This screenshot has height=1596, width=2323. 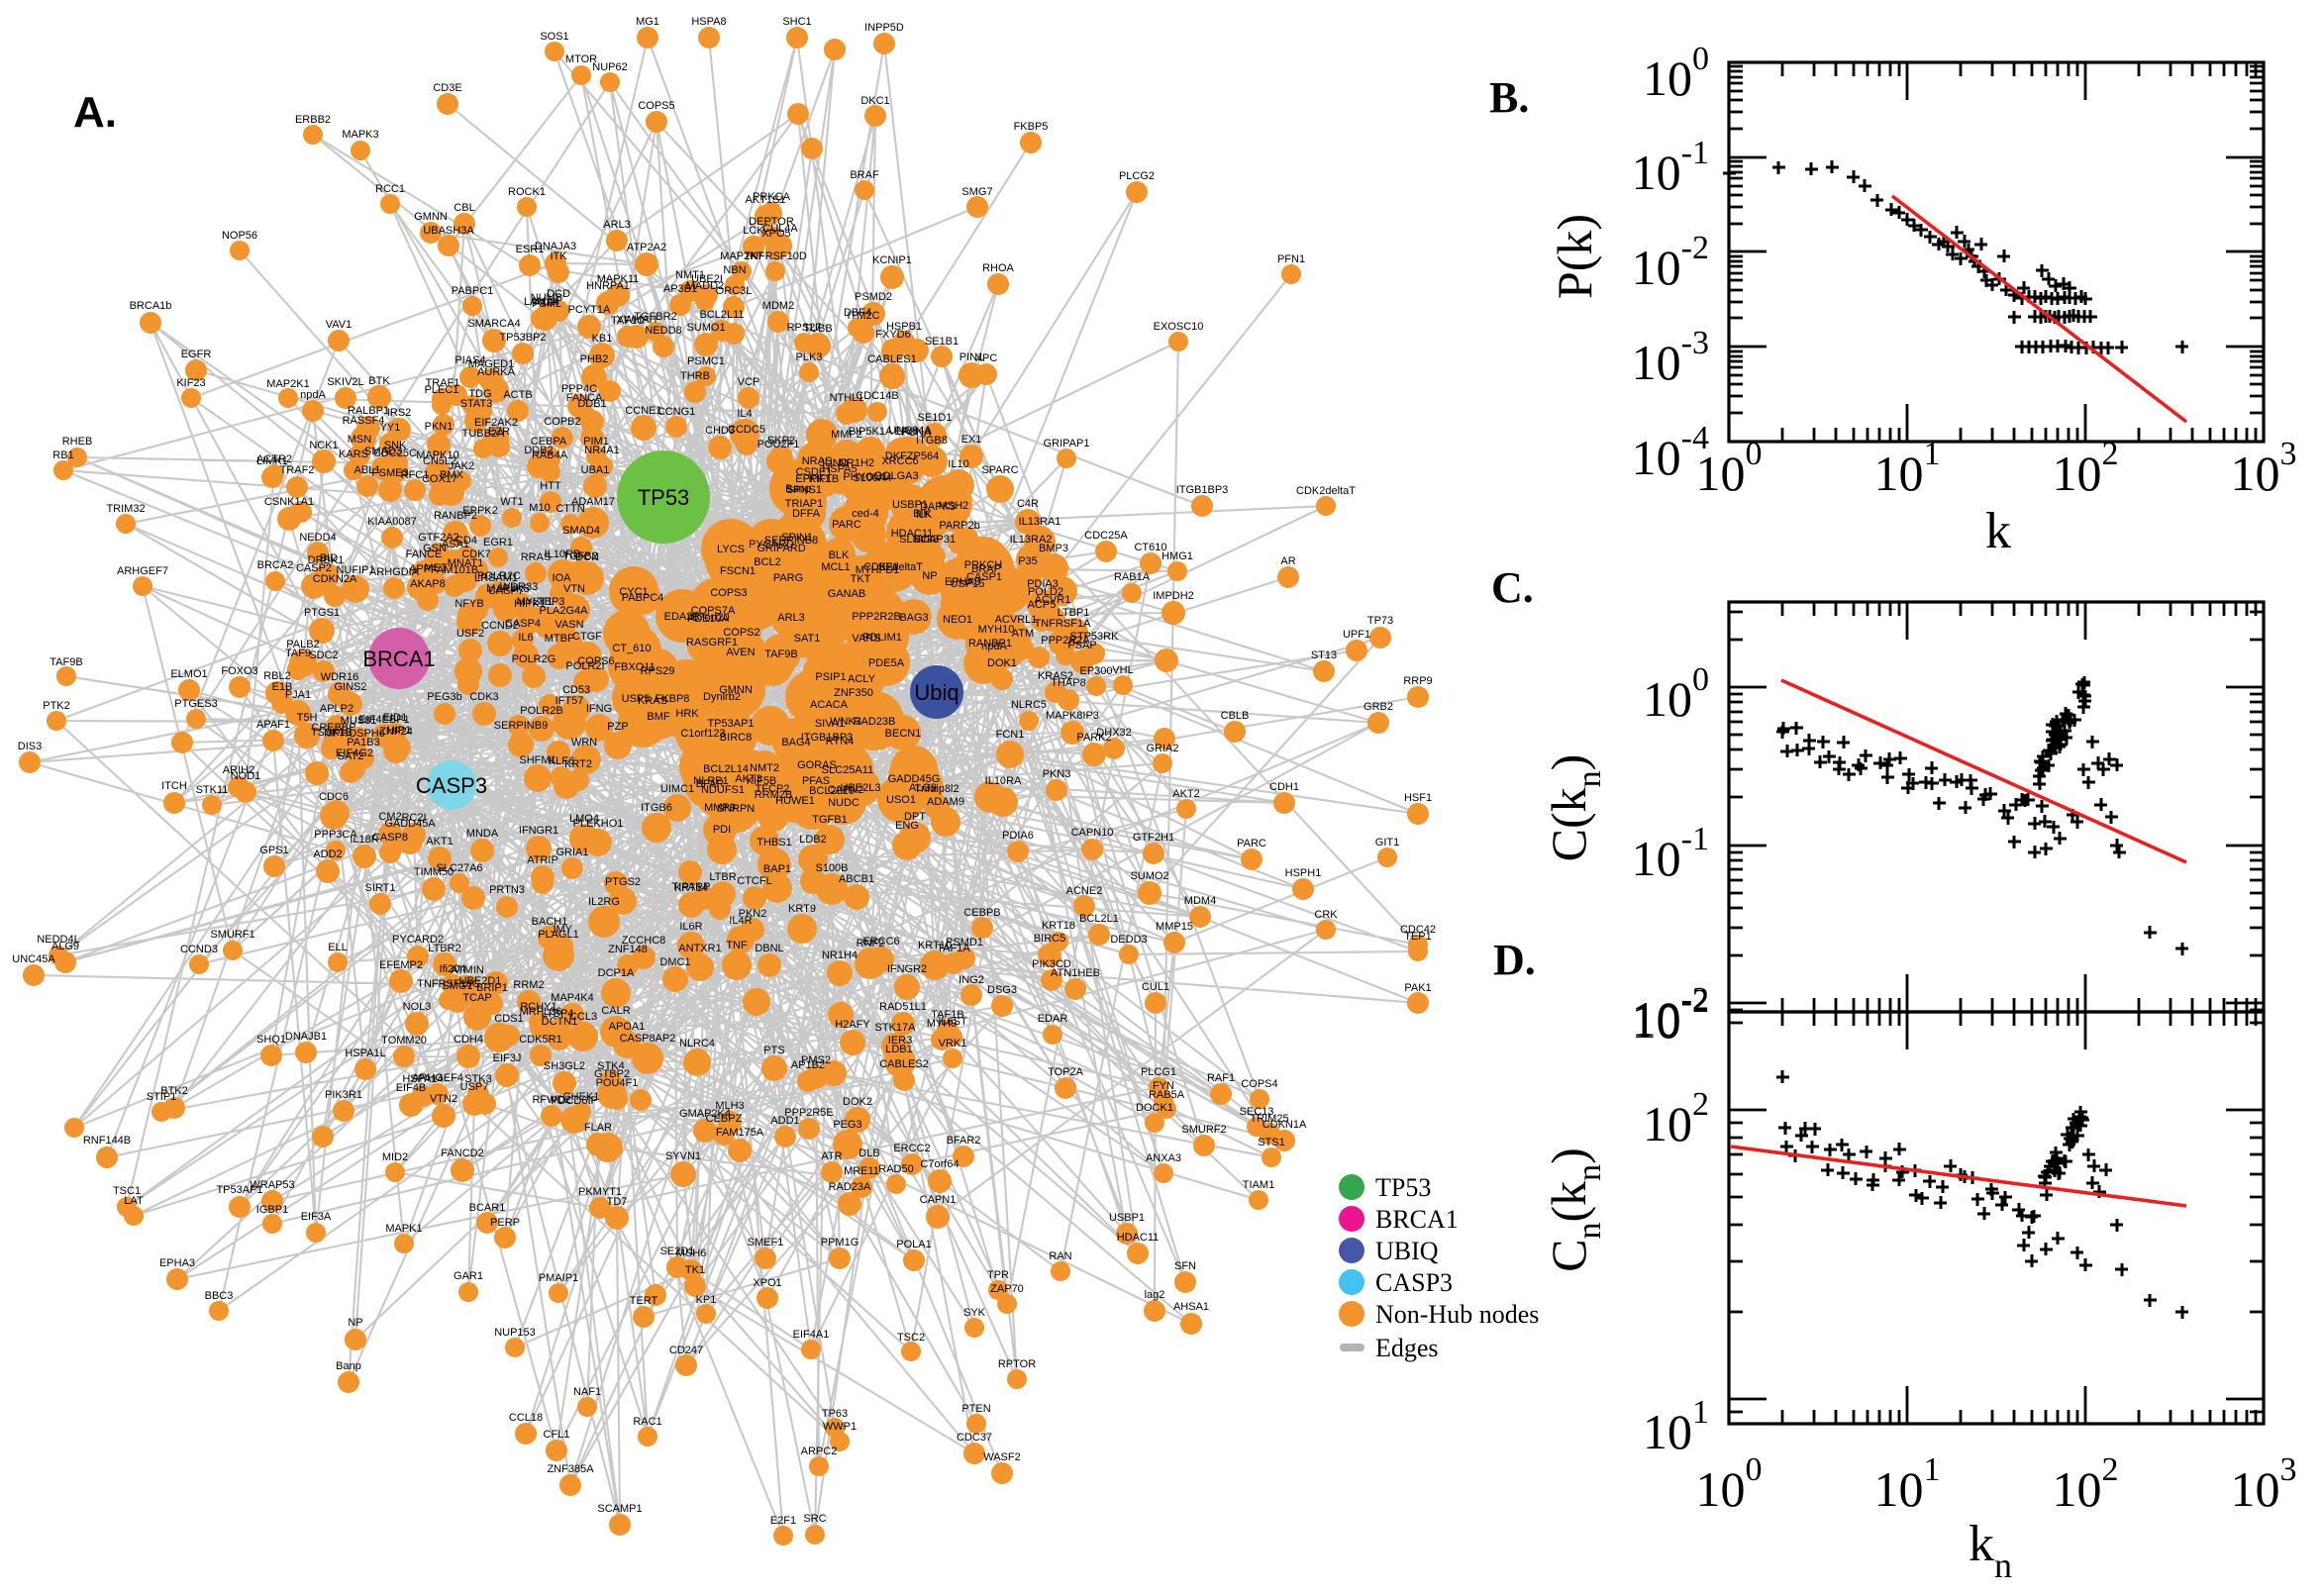 What do you see at coordinates (318, 538) in the screenshot?
I see `svg-text: NEDD4` at bounding box center [318, 538].